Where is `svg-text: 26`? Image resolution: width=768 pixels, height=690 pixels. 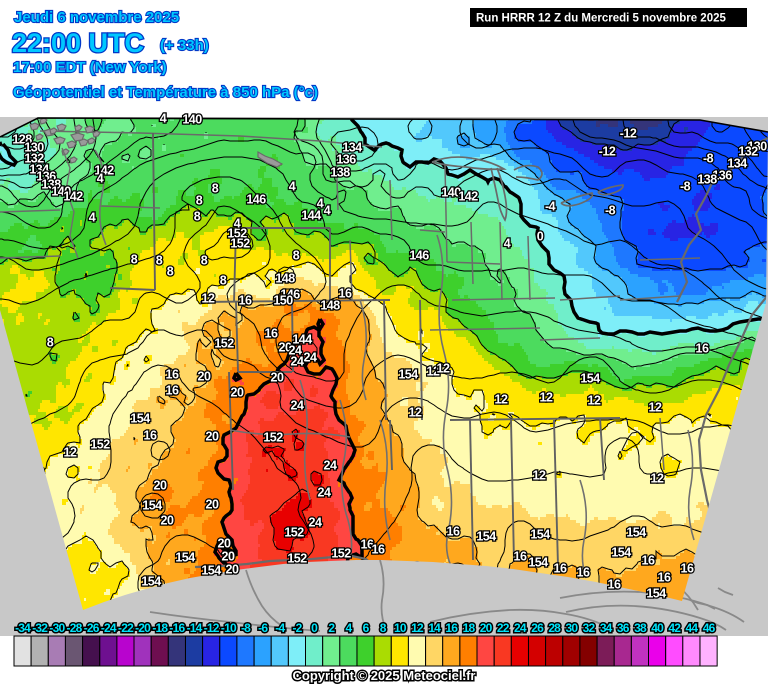
svg-text: 26 is located at coordinates (537, 628).